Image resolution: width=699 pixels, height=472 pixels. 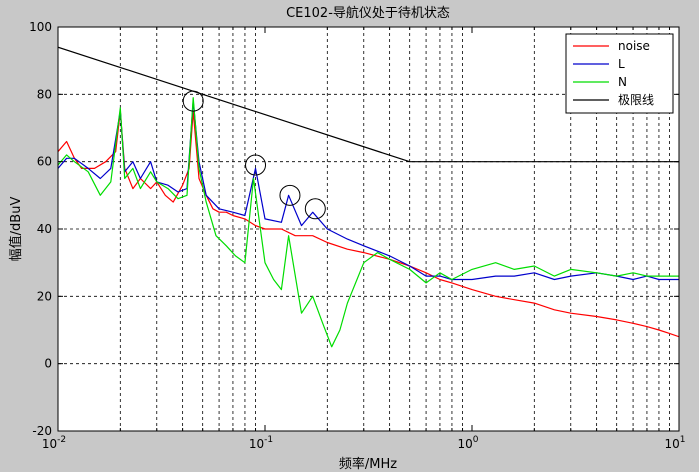 What do you see at coordinates (261, 443) in the screenshot?
I see `x-tick-label: 10⁻¹` at bounding box center [261, 443].